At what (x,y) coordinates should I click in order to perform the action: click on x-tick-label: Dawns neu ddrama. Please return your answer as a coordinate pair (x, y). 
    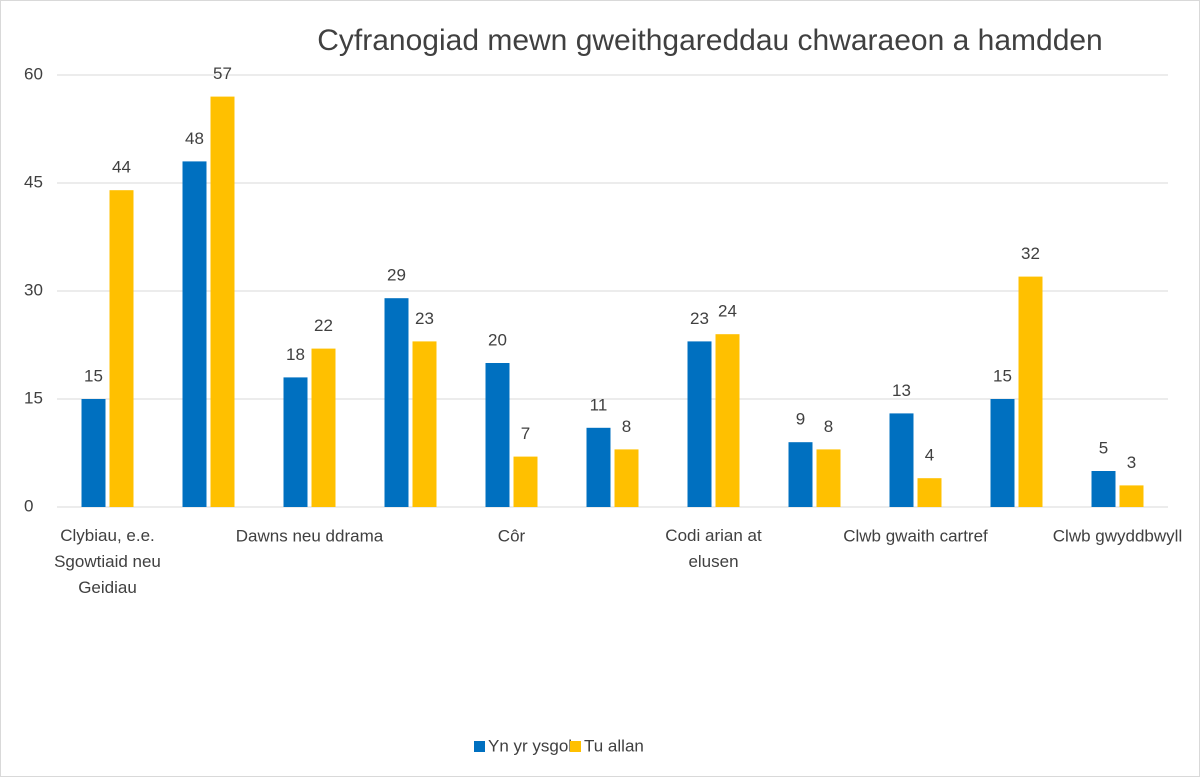
    Looking at the image, I should click on (310, 535).